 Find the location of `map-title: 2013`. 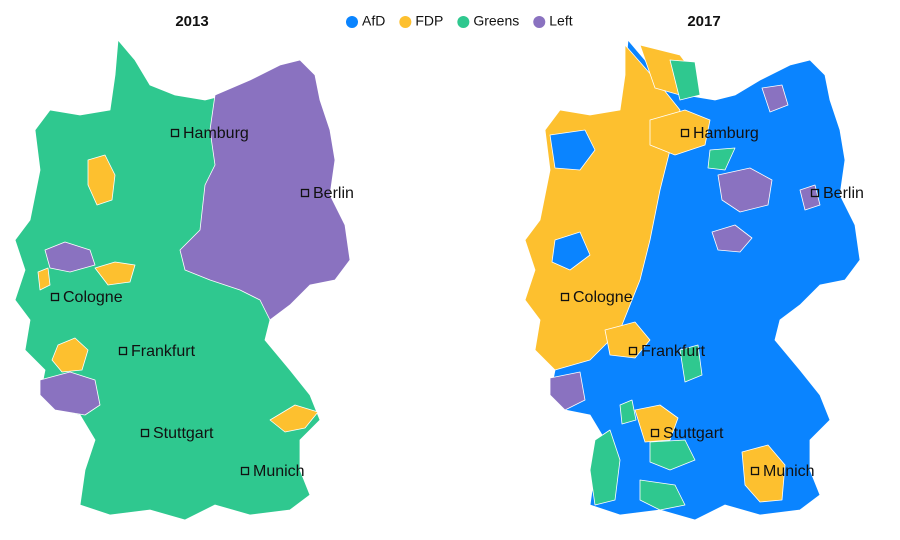

map-title: 2013 is located at coordinates (191, 21).